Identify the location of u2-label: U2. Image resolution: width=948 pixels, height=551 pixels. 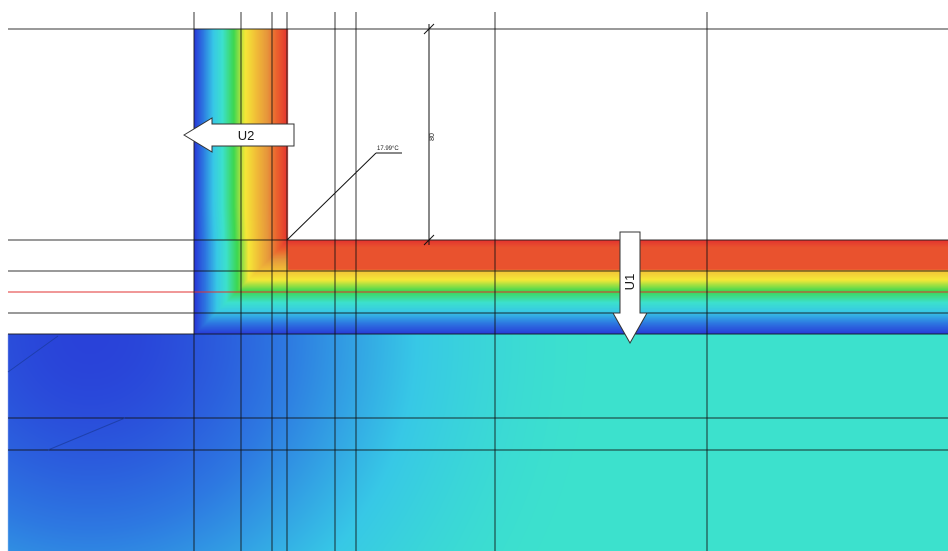
(246, 135).